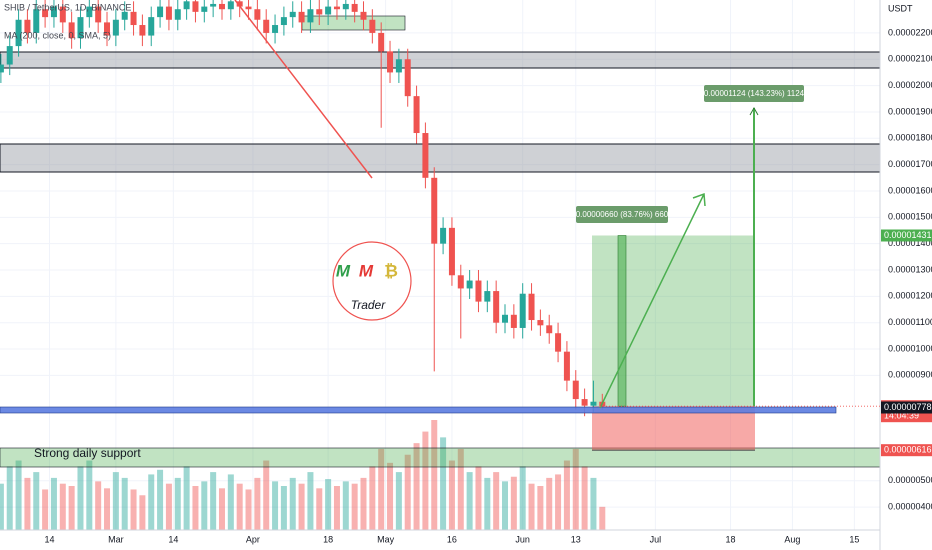 This screenshot has width=932, height=550. Describe the element at coordinates (910, 322) in the screenshot. I see `y-tick-label: 0.00001100` at that location.